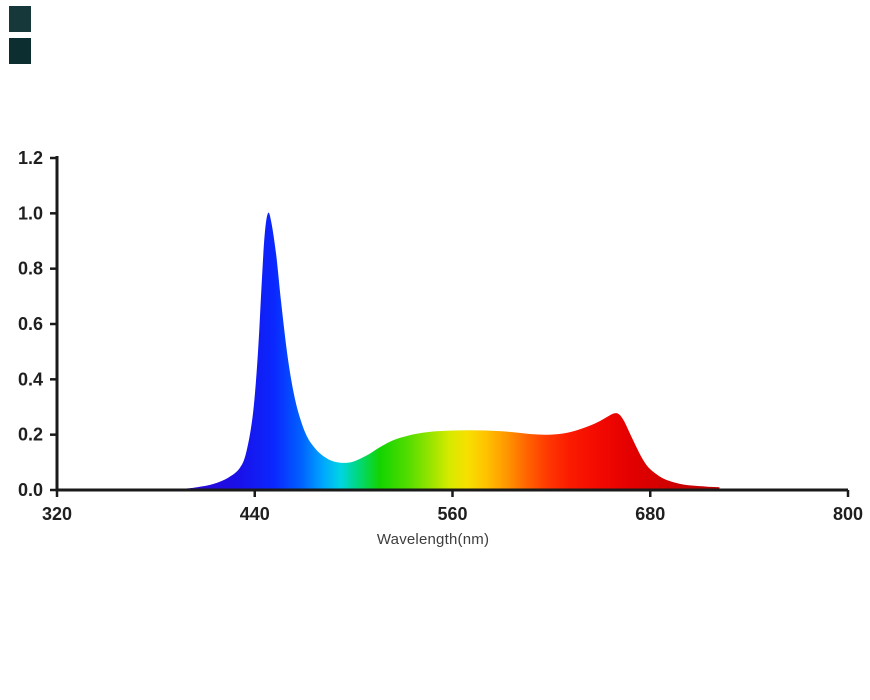  Describe the element at coordinates (30, 158) in the screenshot. I see `y-tick-label: 1.2` at that location.